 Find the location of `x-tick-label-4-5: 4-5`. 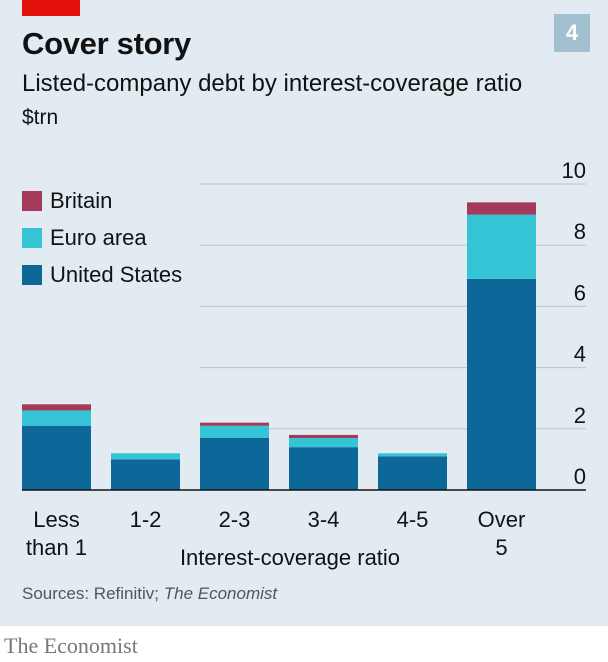

x-tick-label-4-5: 4-5 is located at coordinates (413, 519).